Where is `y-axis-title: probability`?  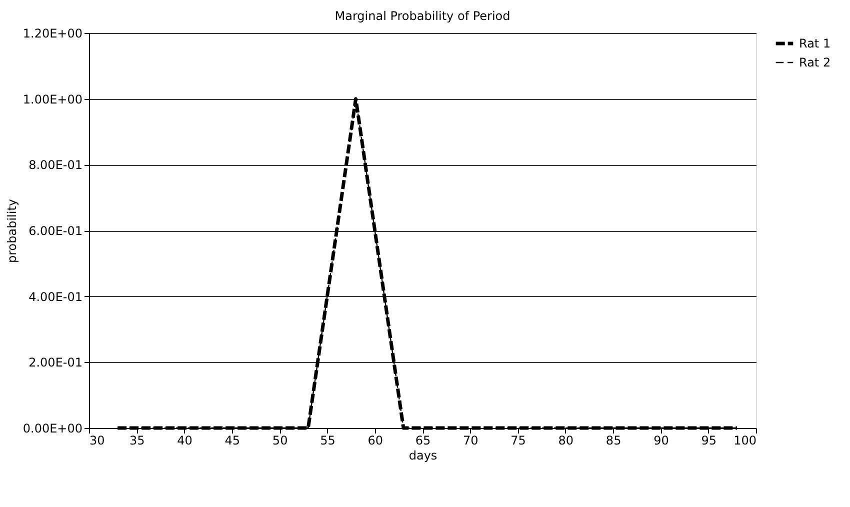
y-axis-title: probability is located at coordinates (11, 231).